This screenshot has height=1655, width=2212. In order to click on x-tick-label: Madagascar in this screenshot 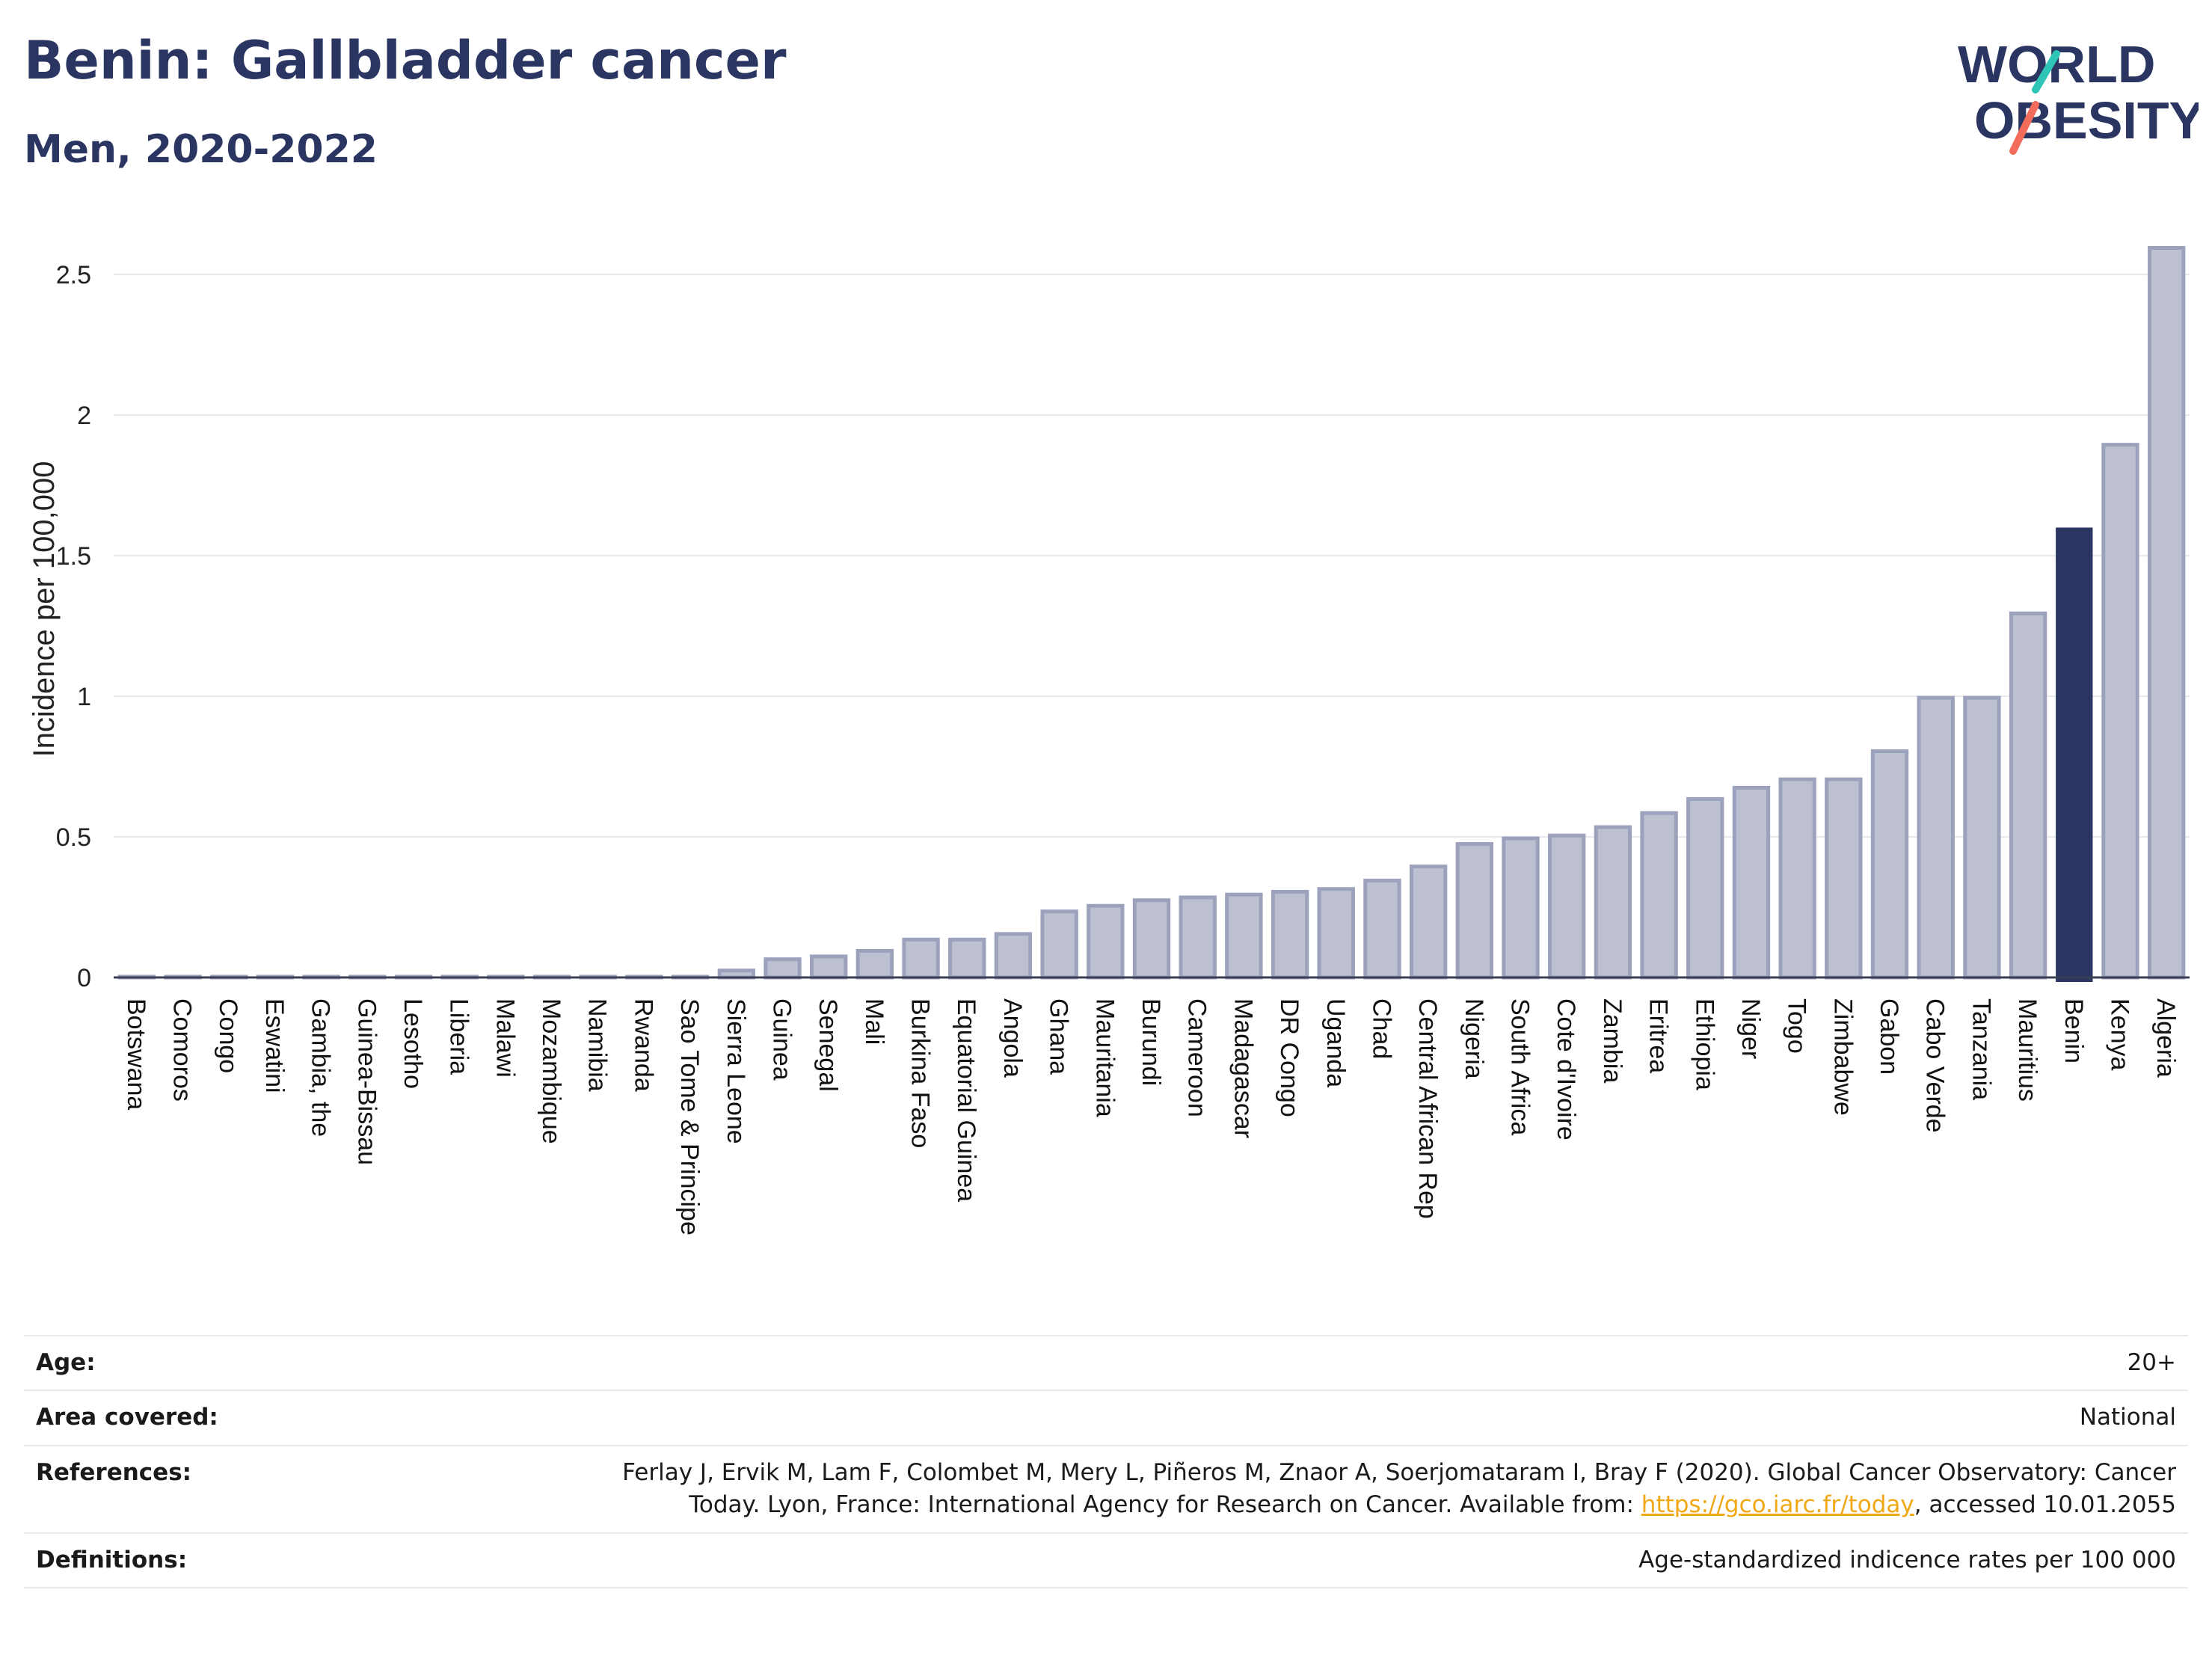, I will do `click(1243, 1068)`.